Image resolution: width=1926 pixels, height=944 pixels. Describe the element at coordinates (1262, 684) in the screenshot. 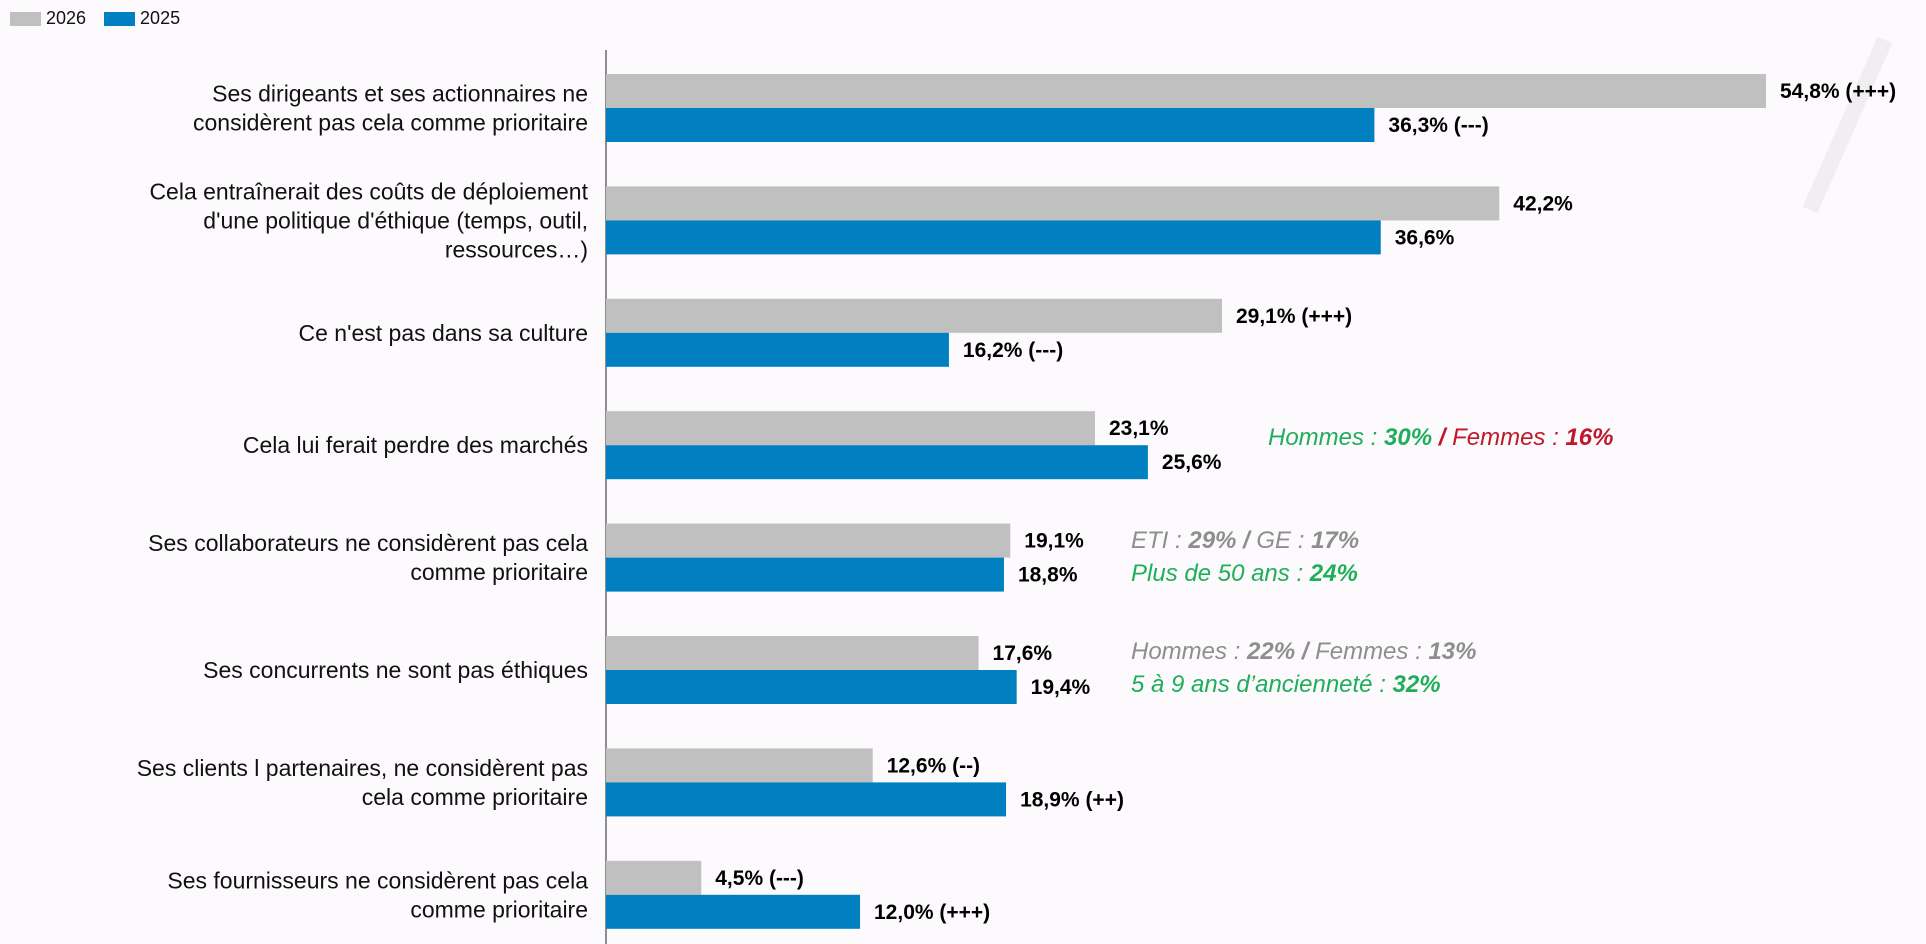

I see `annotation-segment: 5 à 9 ans d’ancienneté :` at that location.